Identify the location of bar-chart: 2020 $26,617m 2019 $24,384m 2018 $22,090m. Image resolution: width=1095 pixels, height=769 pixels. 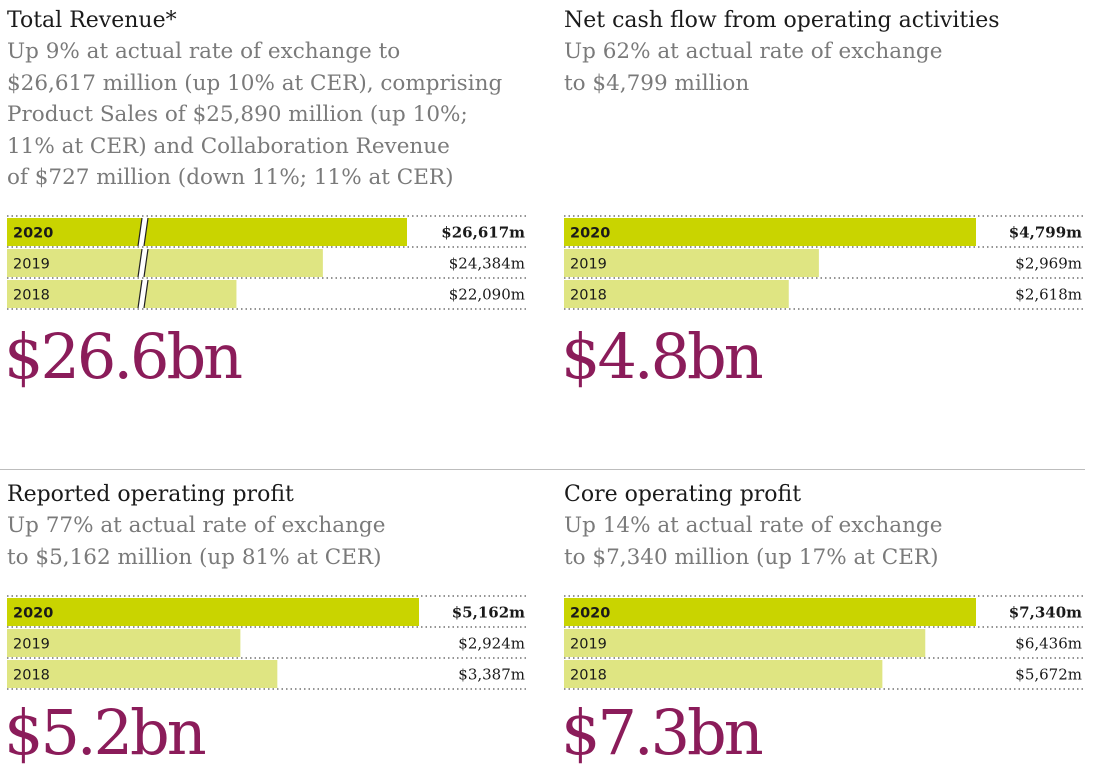
(268, 263).